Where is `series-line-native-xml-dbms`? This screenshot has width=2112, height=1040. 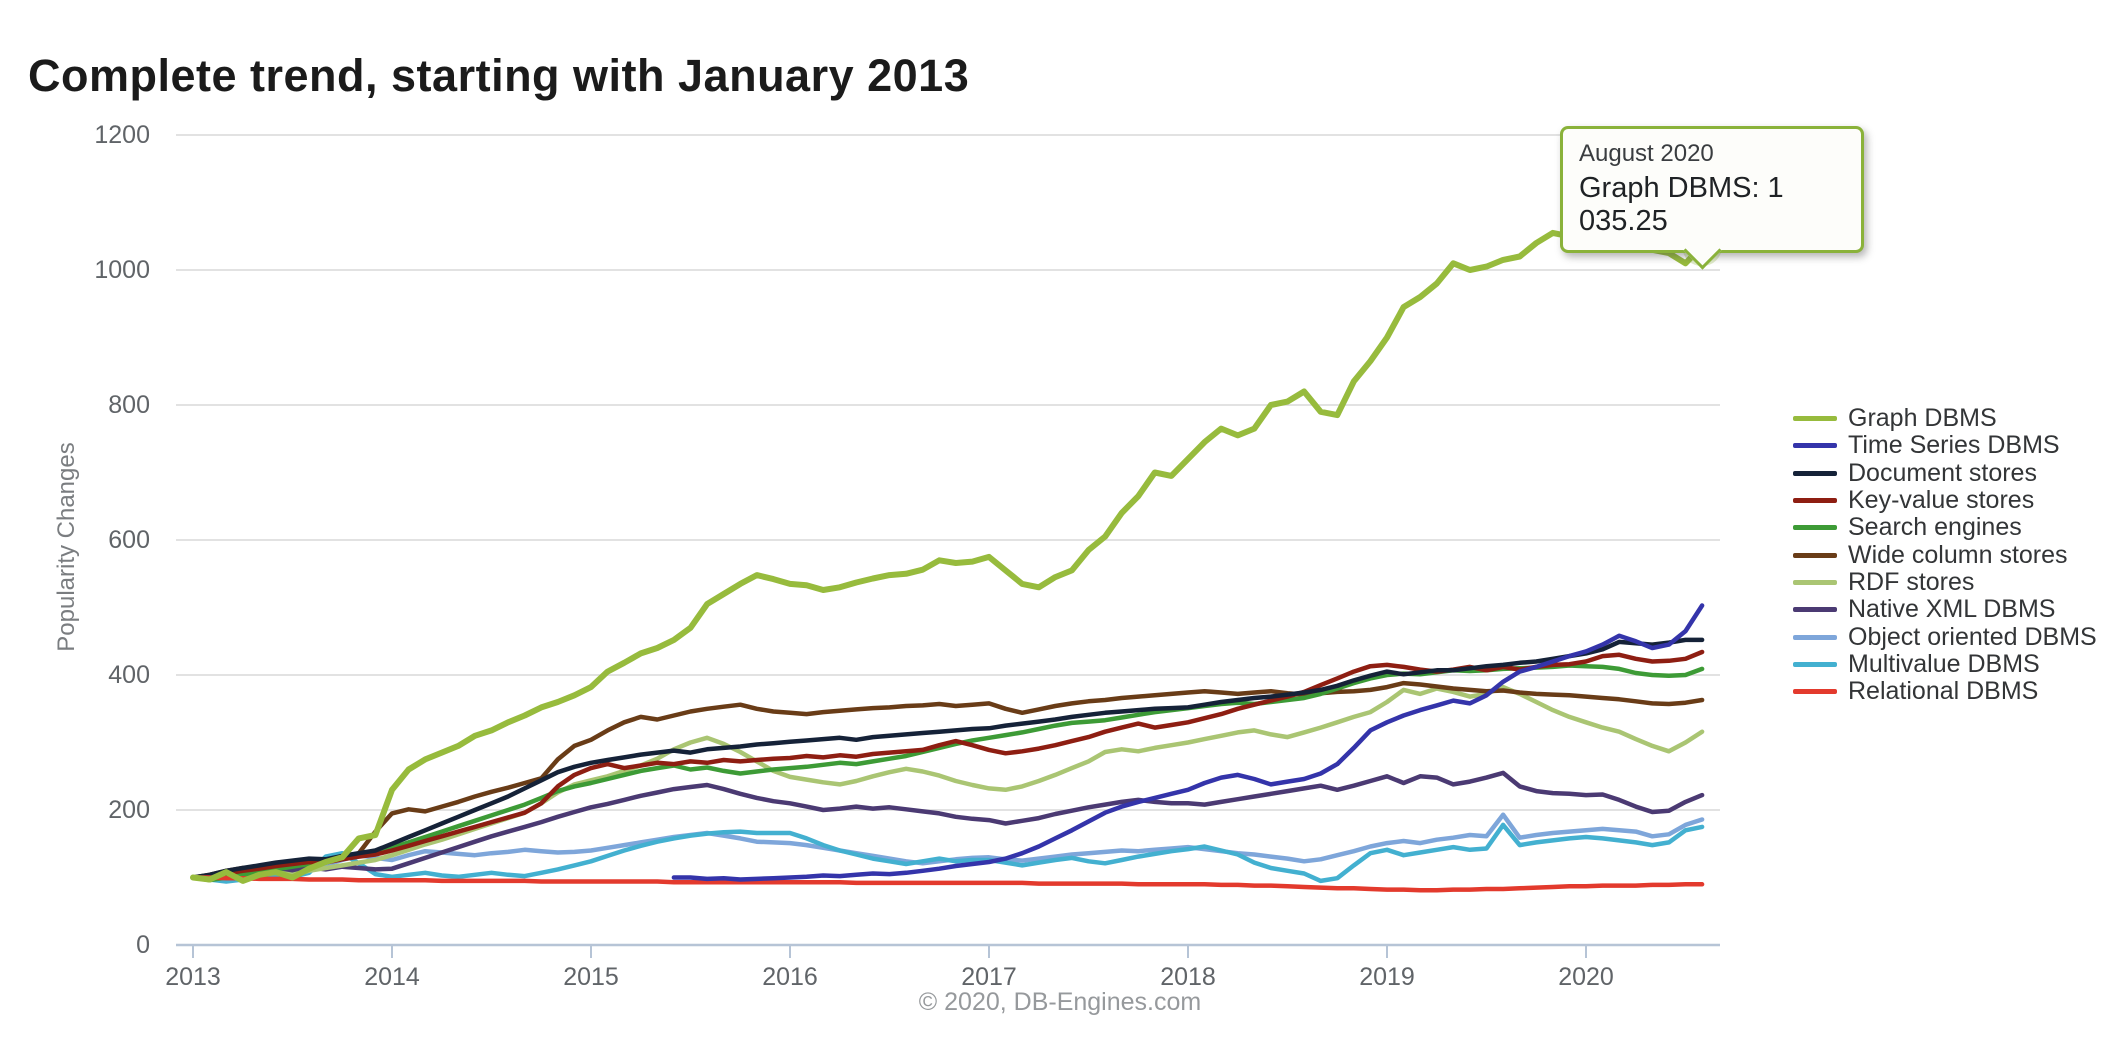 series-line-native-xml-dbms is located at coordinates (947, 825).